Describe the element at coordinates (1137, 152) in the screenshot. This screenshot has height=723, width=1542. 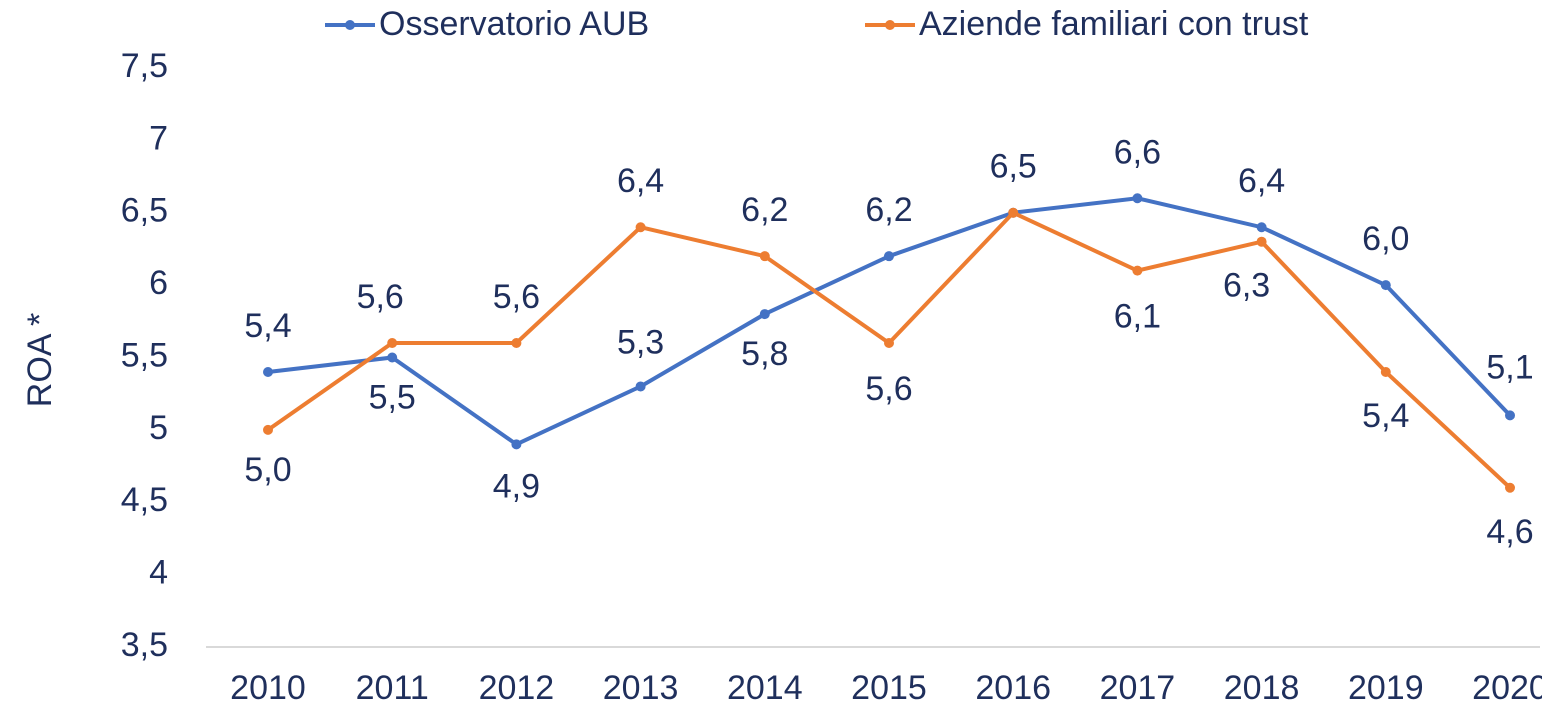
I see `data-label: 6,6` at that location.